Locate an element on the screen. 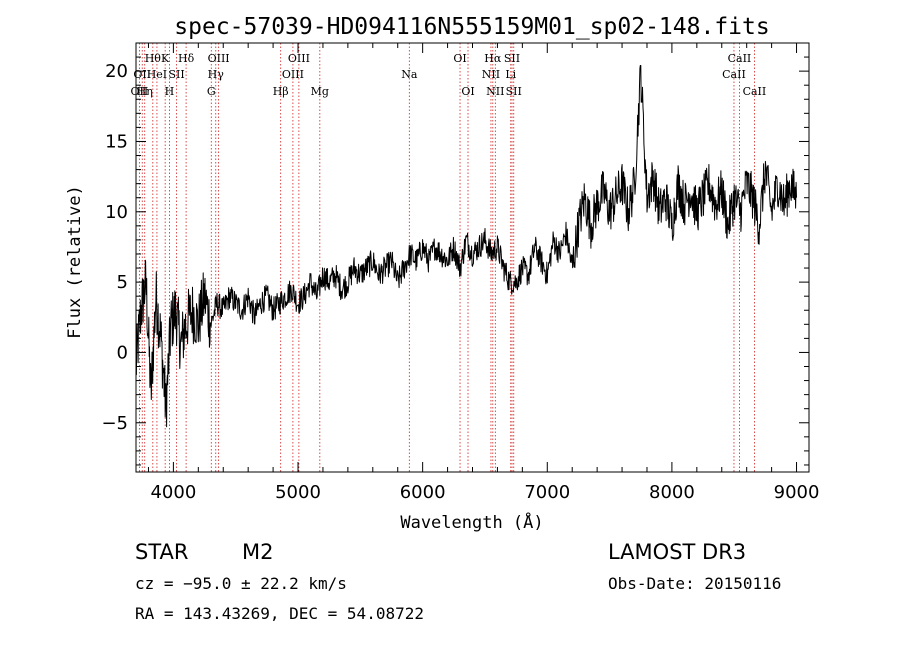 This screenshot has width=900, height=649. x-tick-label: 6000 is located at coordinates (423, 492).